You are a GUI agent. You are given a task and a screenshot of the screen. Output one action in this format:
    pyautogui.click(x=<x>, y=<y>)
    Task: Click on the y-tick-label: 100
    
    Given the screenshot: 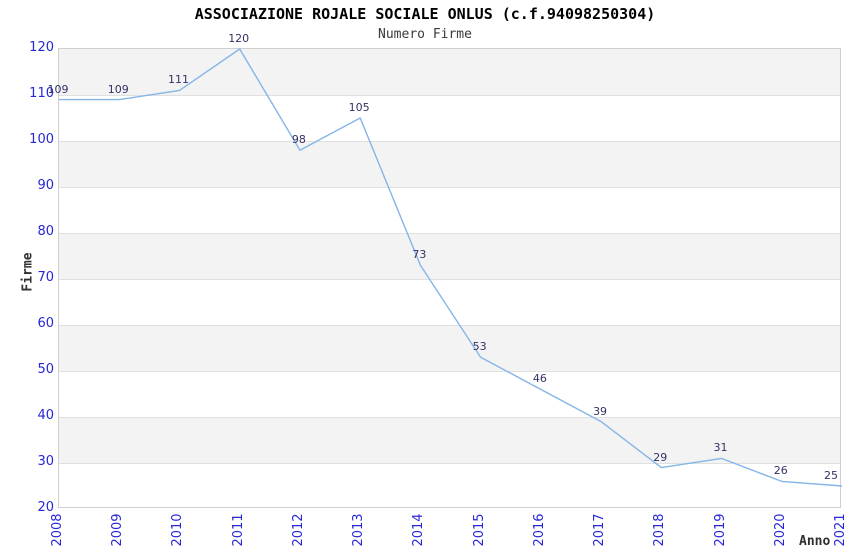 What is the action you would take?
    pyautogui.click(x=41, y=139)
    